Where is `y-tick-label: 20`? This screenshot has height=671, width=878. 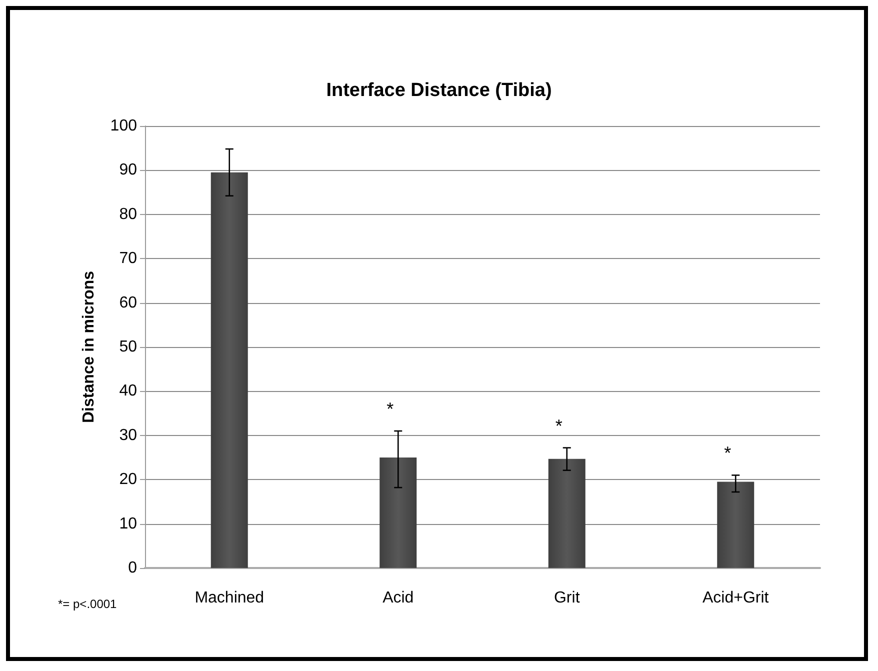 y-tick-label: 20 is located at coordinates (128, 479).